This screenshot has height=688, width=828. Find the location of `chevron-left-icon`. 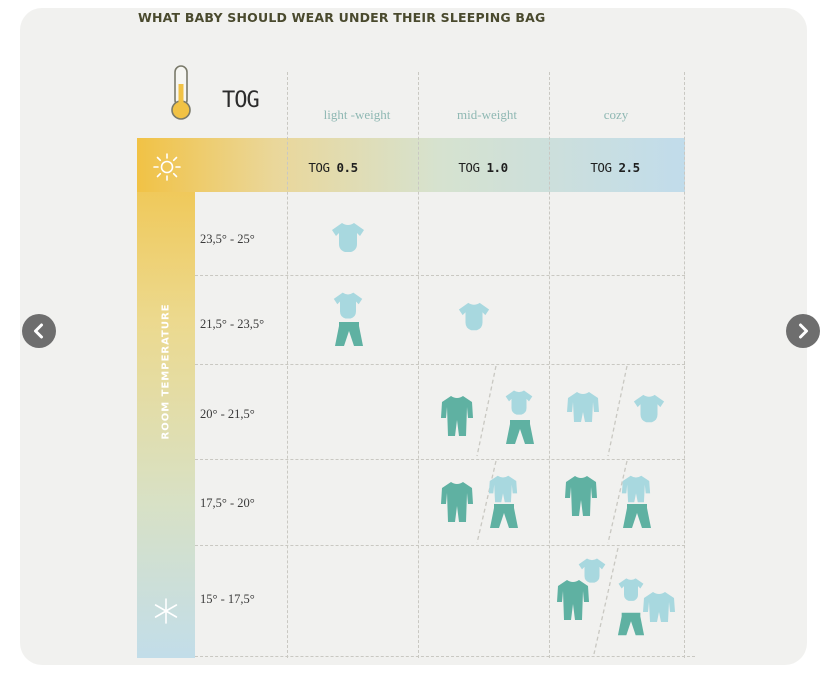

chevron-left-icon is located at coordinates (38, 331).